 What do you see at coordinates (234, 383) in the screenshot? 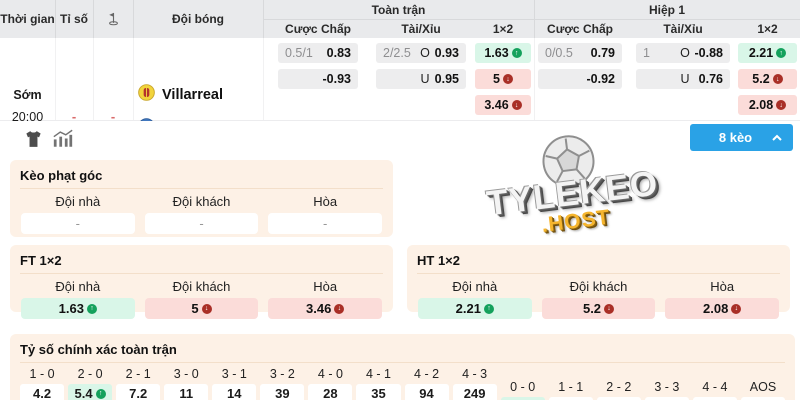
I see `score-column: 3 - 1 14` at bounding box center [234, 383].